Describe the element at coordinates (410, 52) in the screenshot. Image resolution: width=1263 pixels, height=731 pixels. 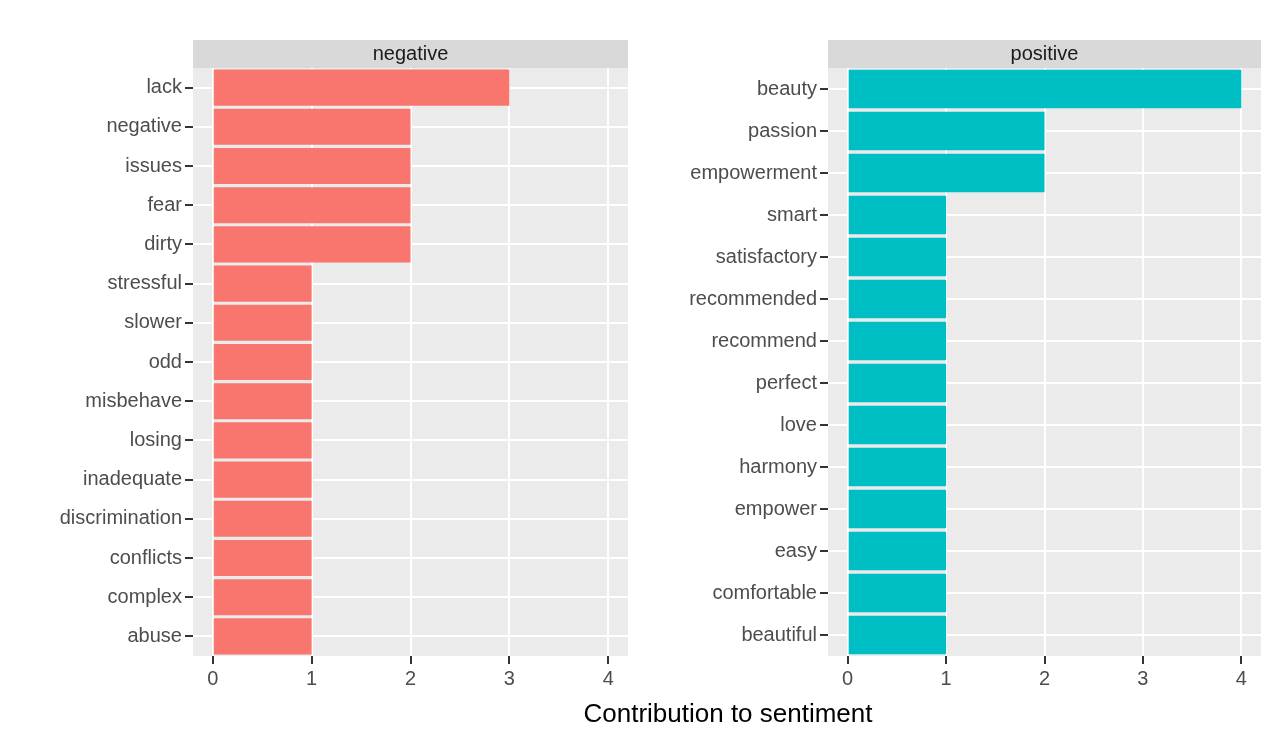
I see `chart-title: negative` at that location.